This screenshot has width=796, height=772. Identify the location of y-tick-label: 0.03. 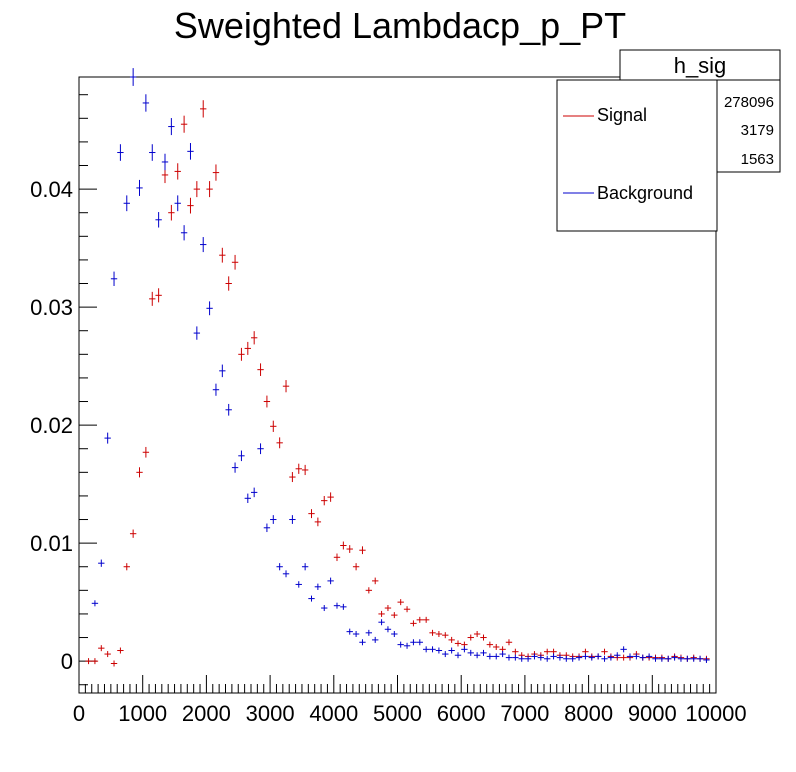
(51, 307).